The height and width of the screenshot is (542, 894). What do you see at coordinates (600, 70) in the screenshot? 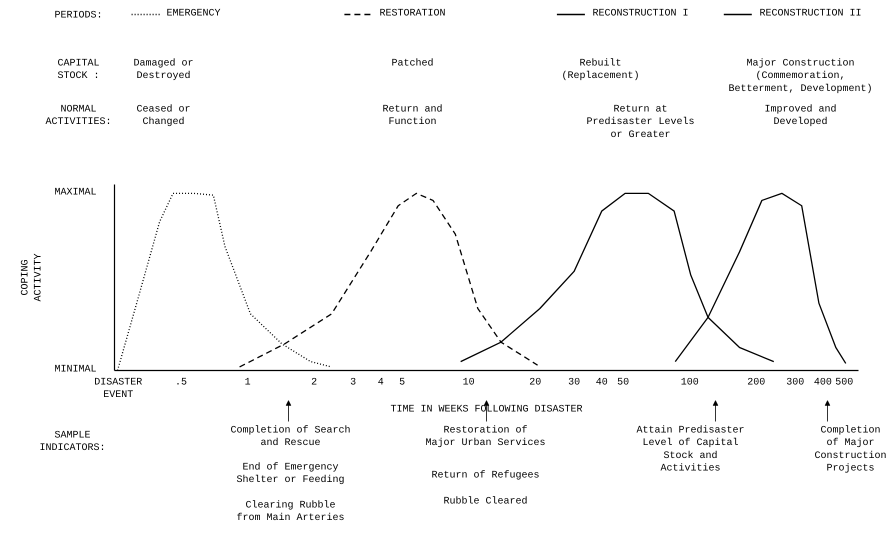
I see `text: Rebuilt (Replacement)` at bounding box center [600, 70].